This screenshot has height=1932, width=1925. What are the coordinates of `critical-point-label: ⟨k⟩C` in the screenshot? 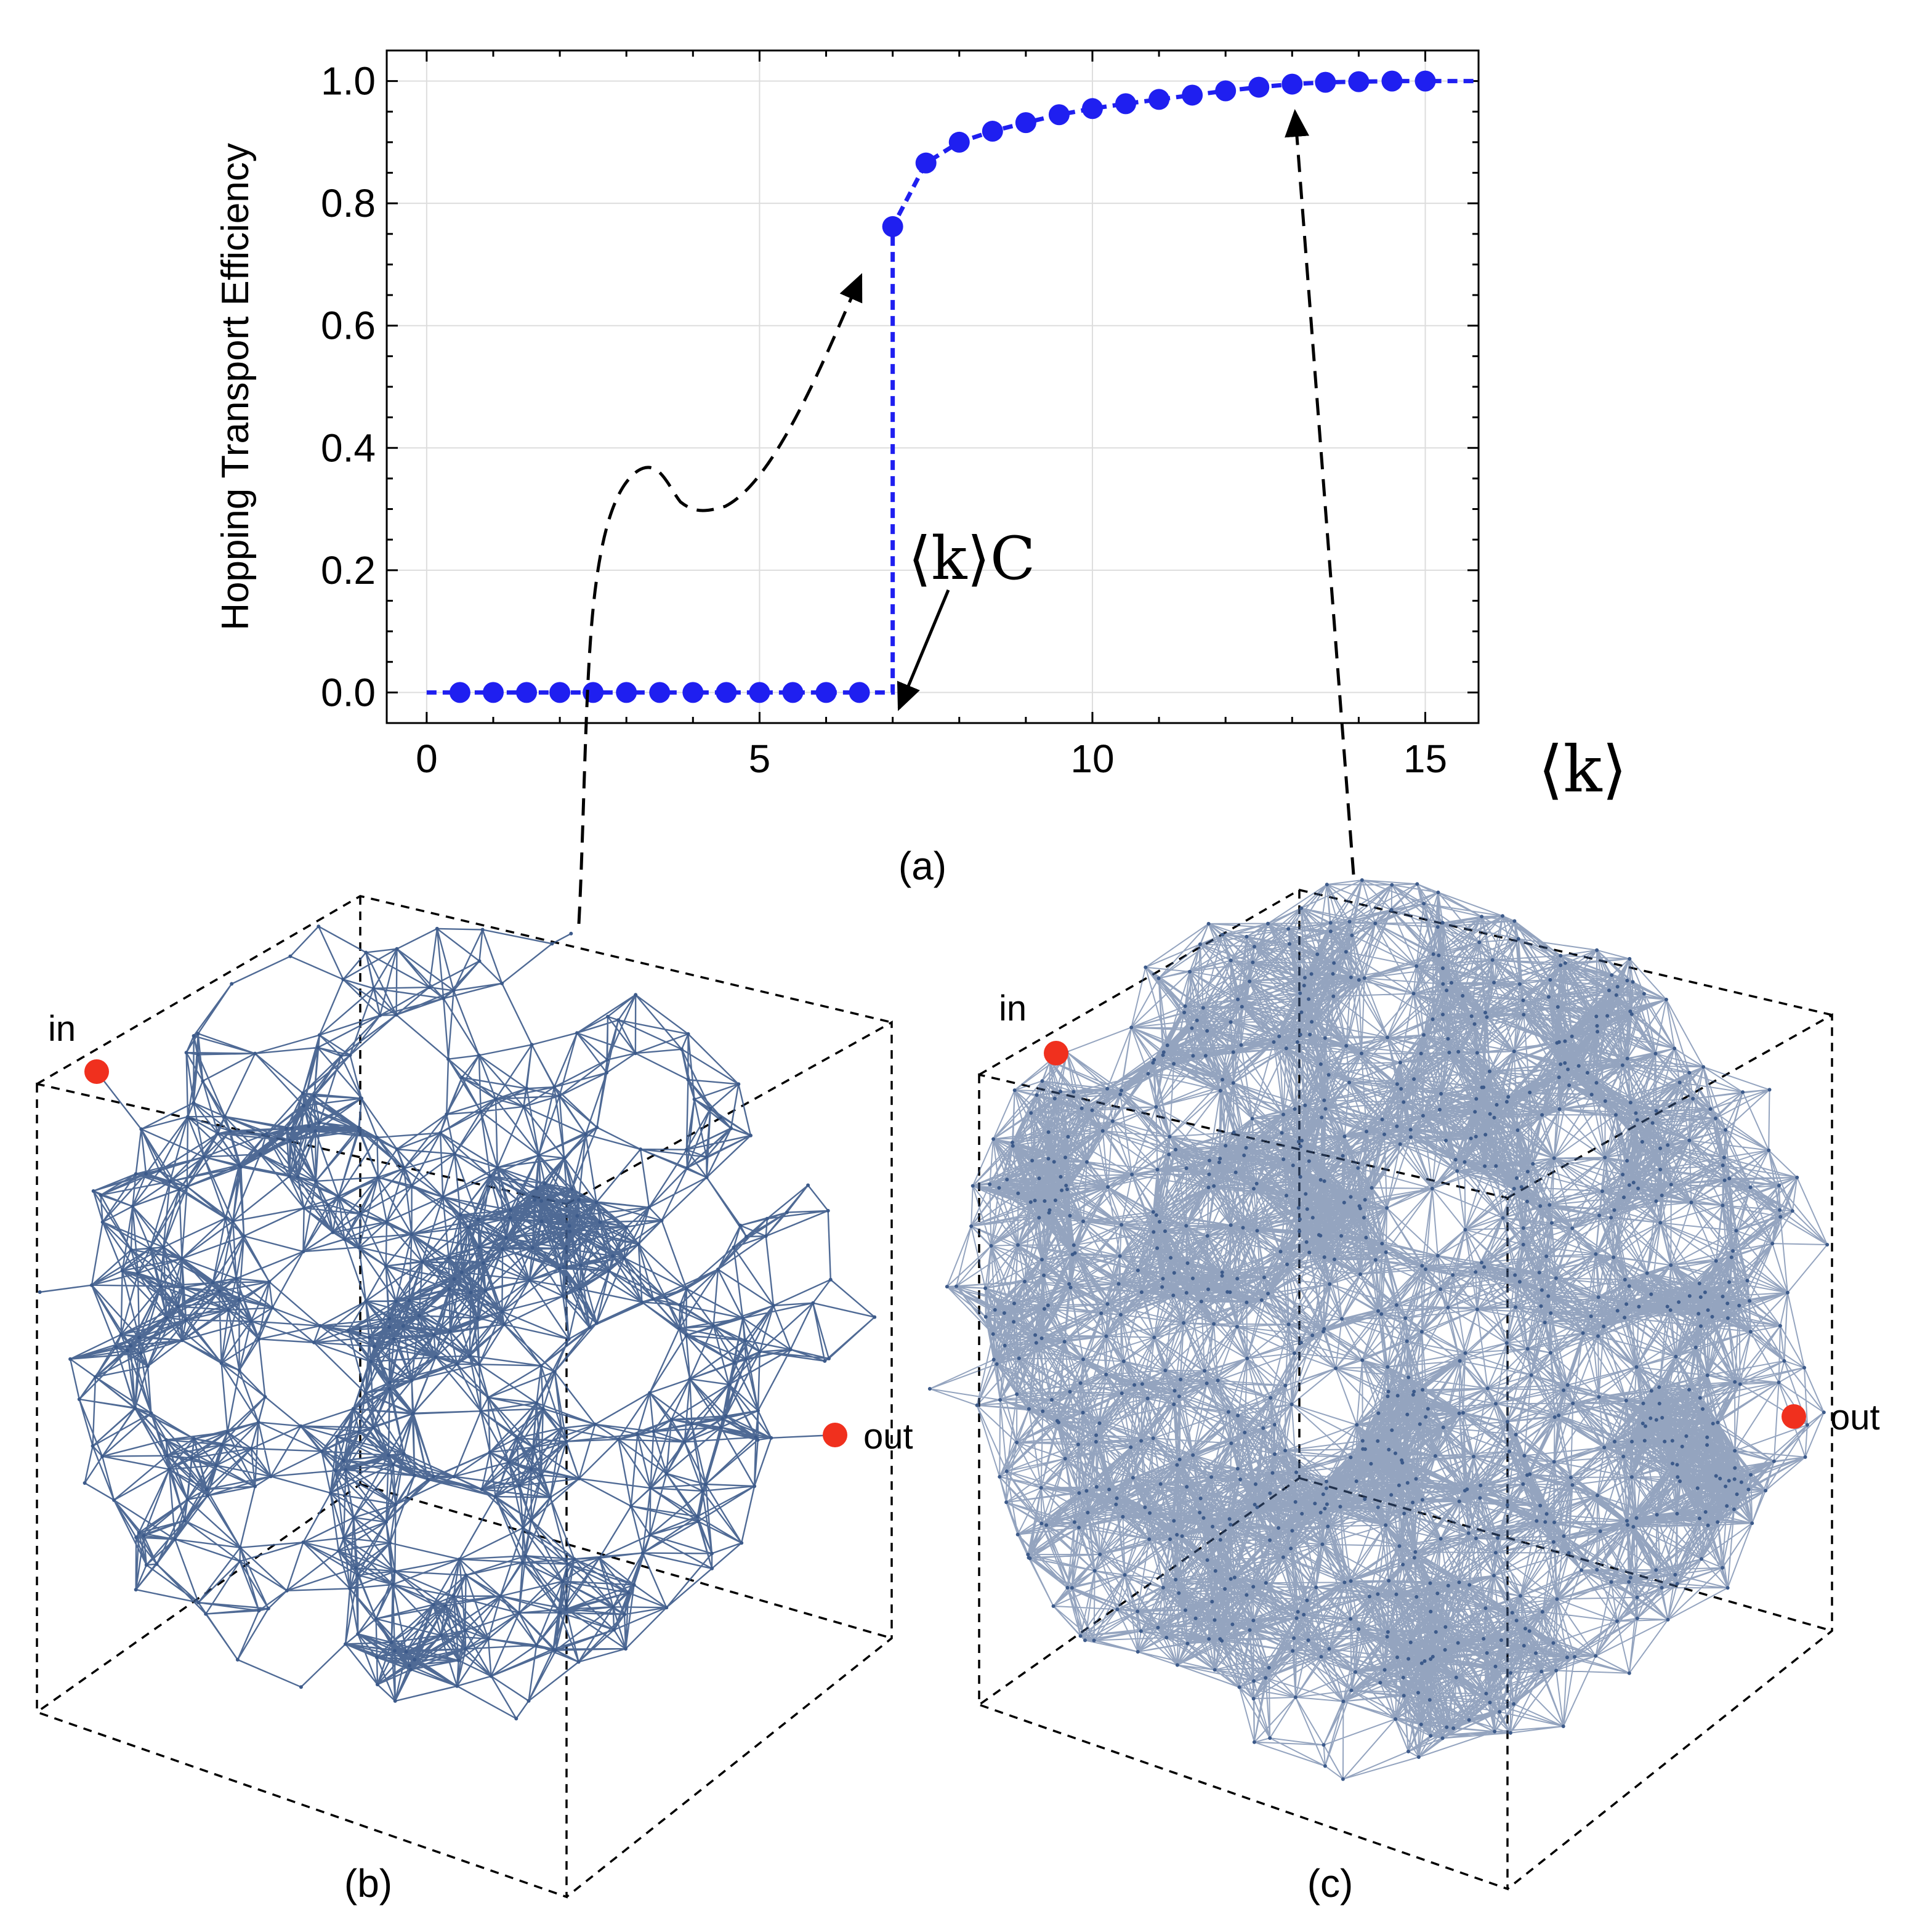 It's located at (972, 558).